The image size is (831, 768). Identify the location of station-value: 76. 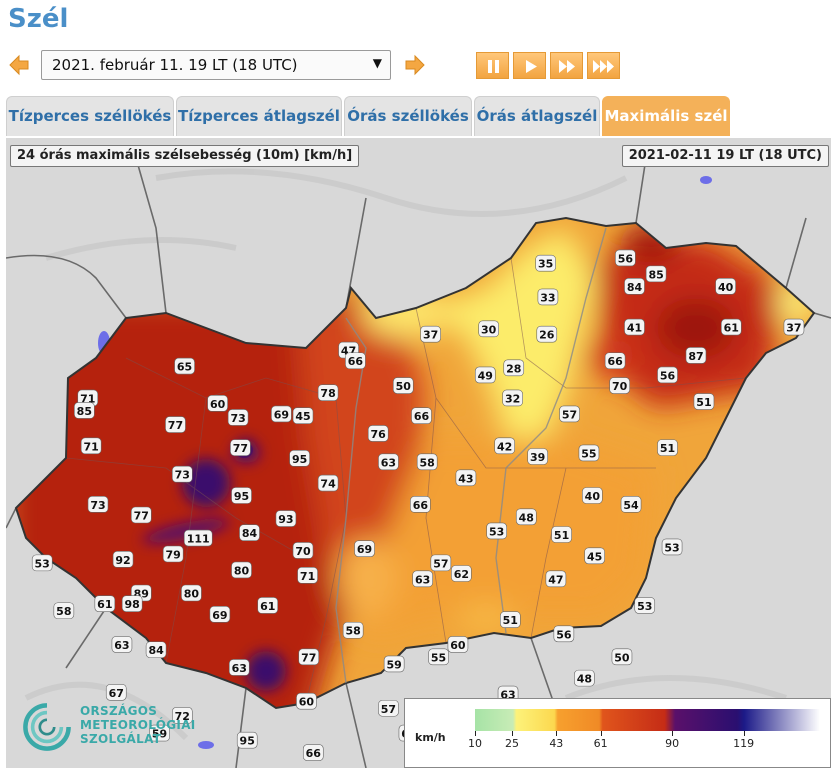
(379, 434).